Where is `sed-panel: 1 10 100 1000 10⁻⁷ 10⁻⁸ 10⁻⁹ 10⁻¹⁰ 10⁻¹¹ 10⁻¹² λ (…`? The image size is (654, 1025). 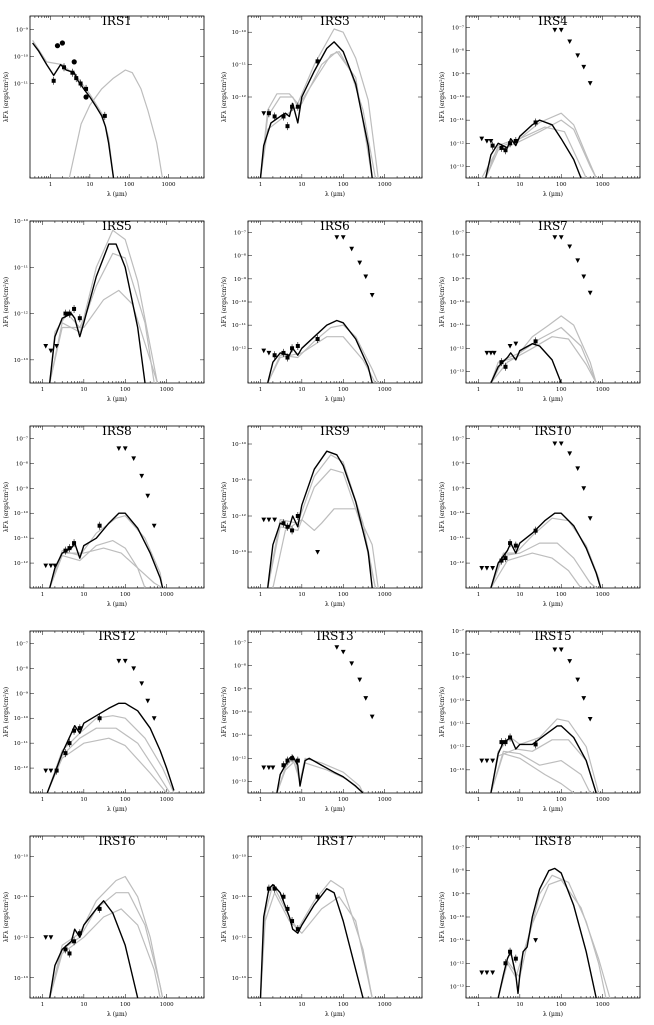 sed-panel: 1 10 100 1000 10⁻⁷ 10⁻⁸ 10⁻⁹ 10⁻¹⁰ 10⁻¹¹ 10⁻¹² λ (… is located at coordinates (105, 510).